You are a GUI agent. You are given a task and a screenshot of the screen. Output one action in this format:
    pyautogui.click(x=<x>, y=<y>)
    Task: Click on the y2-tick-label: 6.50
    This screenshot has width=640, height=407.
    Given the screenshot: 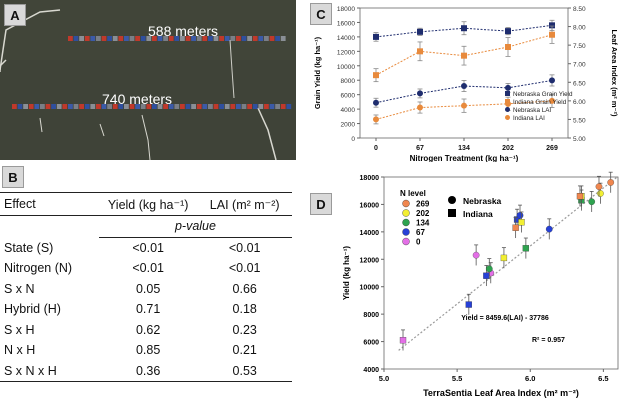 What is the action you would take?
    pyautogui.click(x=579, y=83)
    